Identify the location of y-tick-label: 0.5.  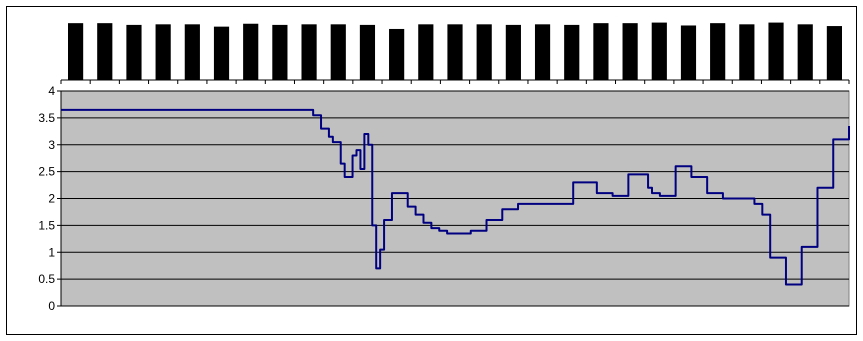
(46, 279).